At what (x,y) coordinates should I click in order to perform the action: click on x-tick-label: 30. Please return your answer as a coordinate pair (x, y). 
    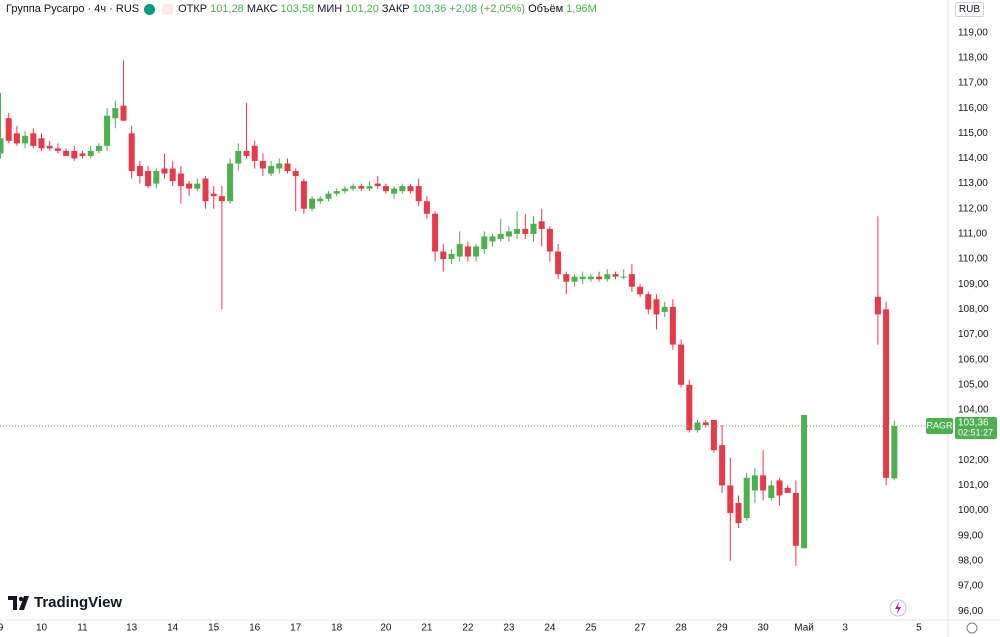
    Looking at the image, I should click on (764, 628).